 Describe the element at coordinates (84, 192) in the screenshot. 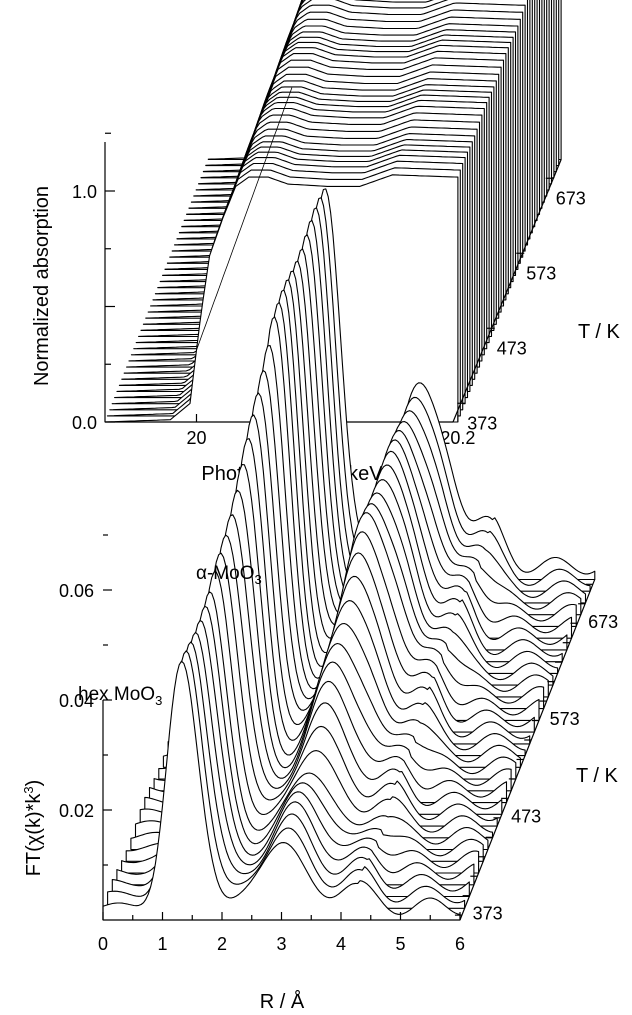

I see `xanes-y-tick-label-1: 1.0` at that location.